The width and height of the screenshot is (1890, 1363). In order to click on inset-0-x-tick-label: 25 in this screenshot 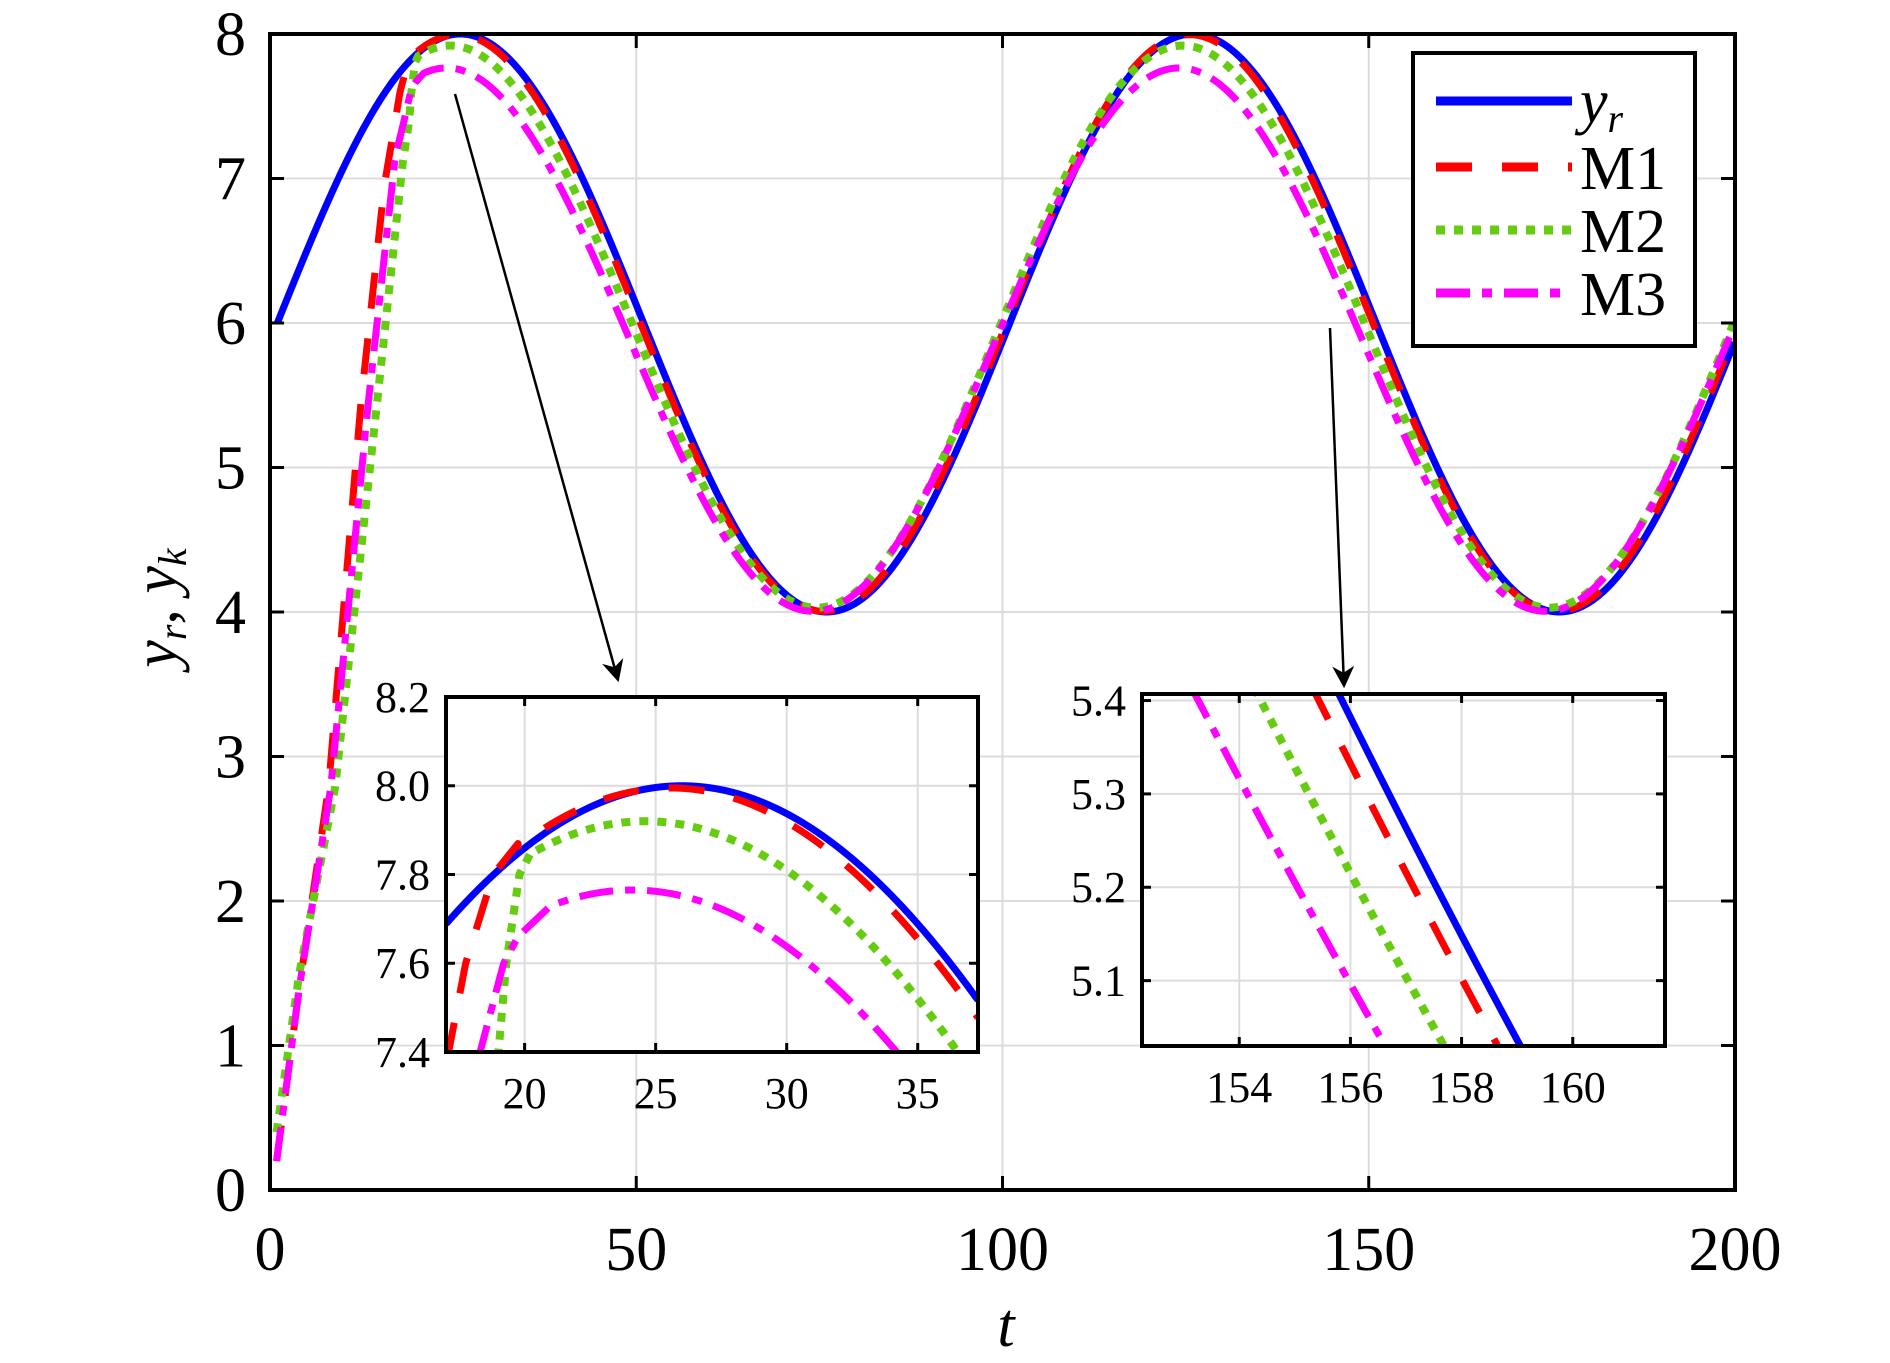, I will do `click(656, 1093)`.